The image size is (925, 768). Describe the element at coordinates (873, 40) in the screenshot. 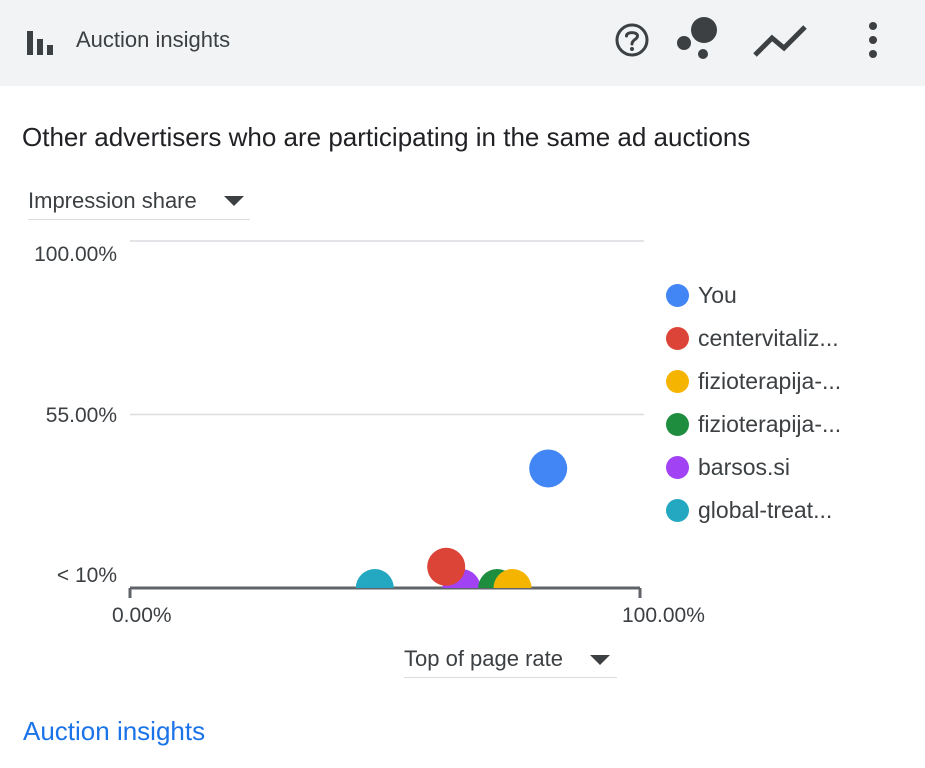

I see `more-vert-icon` at that location.